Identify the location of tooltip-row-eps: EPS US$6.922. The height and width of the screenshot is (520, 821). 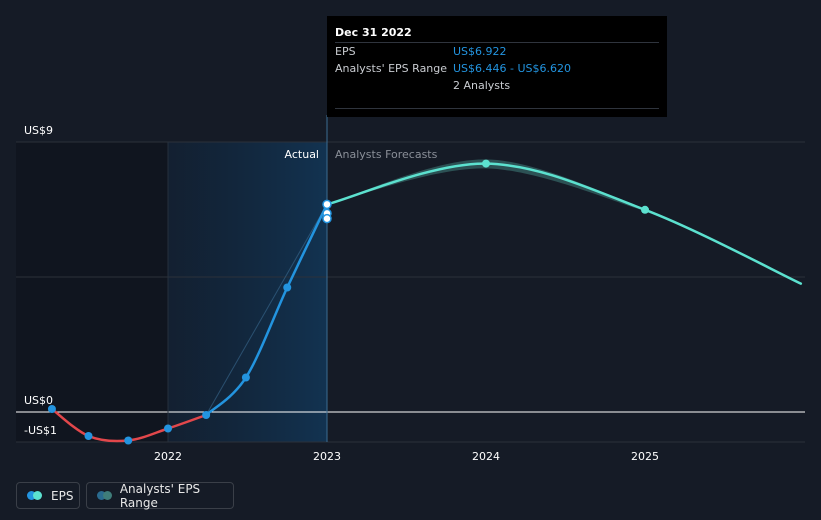
(497, 51).